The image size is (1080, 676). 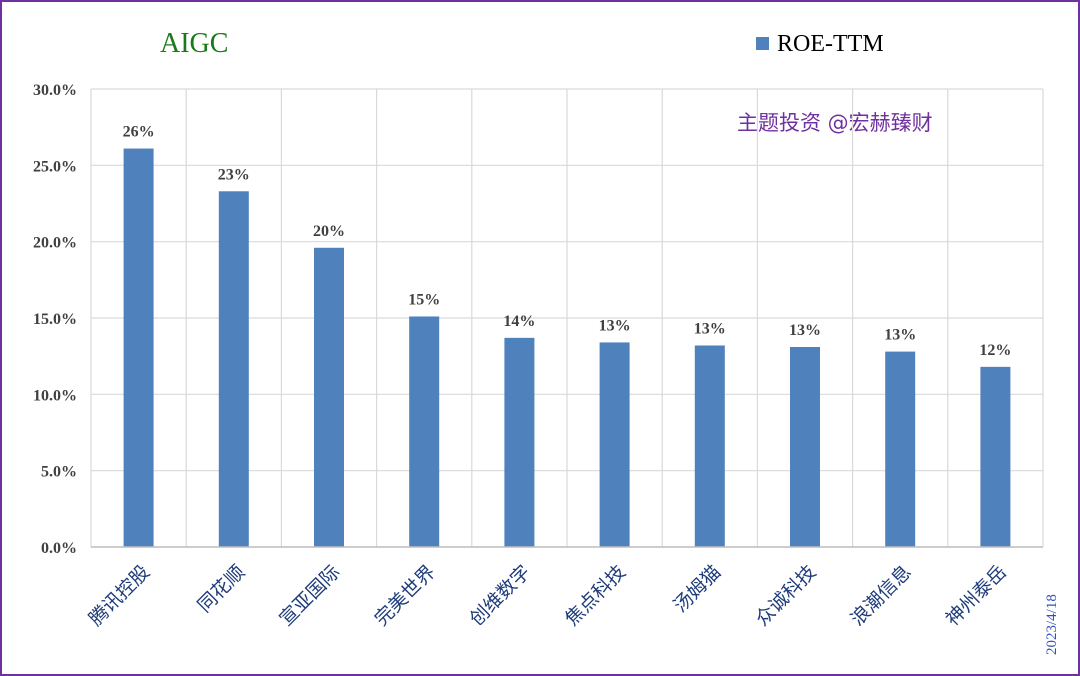 I want to click on chart-title: AIGC, so click(x=194, y=43).